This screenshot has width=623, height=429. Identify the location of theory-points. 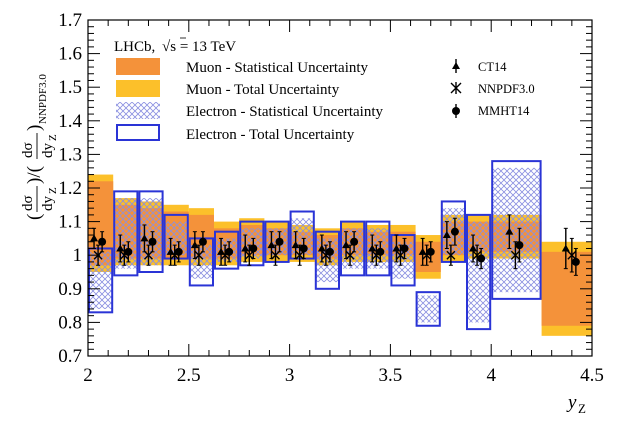
(335, 245).